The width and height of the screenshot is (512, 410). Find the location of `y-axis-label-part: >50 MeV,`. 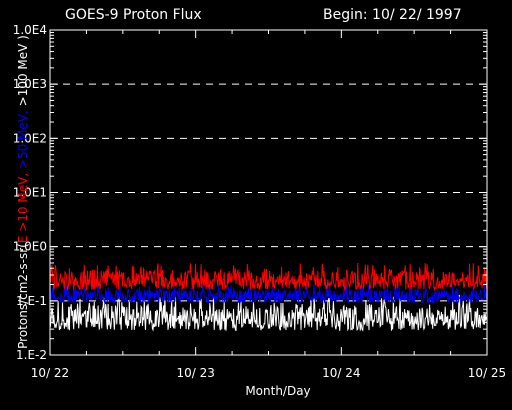

y-axis-label-part: >50 MeV, is located at coordinates (23, 137).